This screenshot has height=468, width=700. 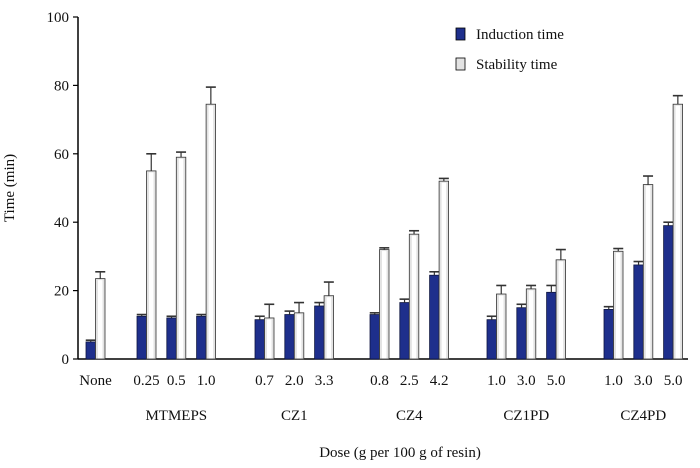 What do you see at coordinates (66, 360) in the screenshot?
I see `y-tick-label: 0` at bounding box center [66, 360].